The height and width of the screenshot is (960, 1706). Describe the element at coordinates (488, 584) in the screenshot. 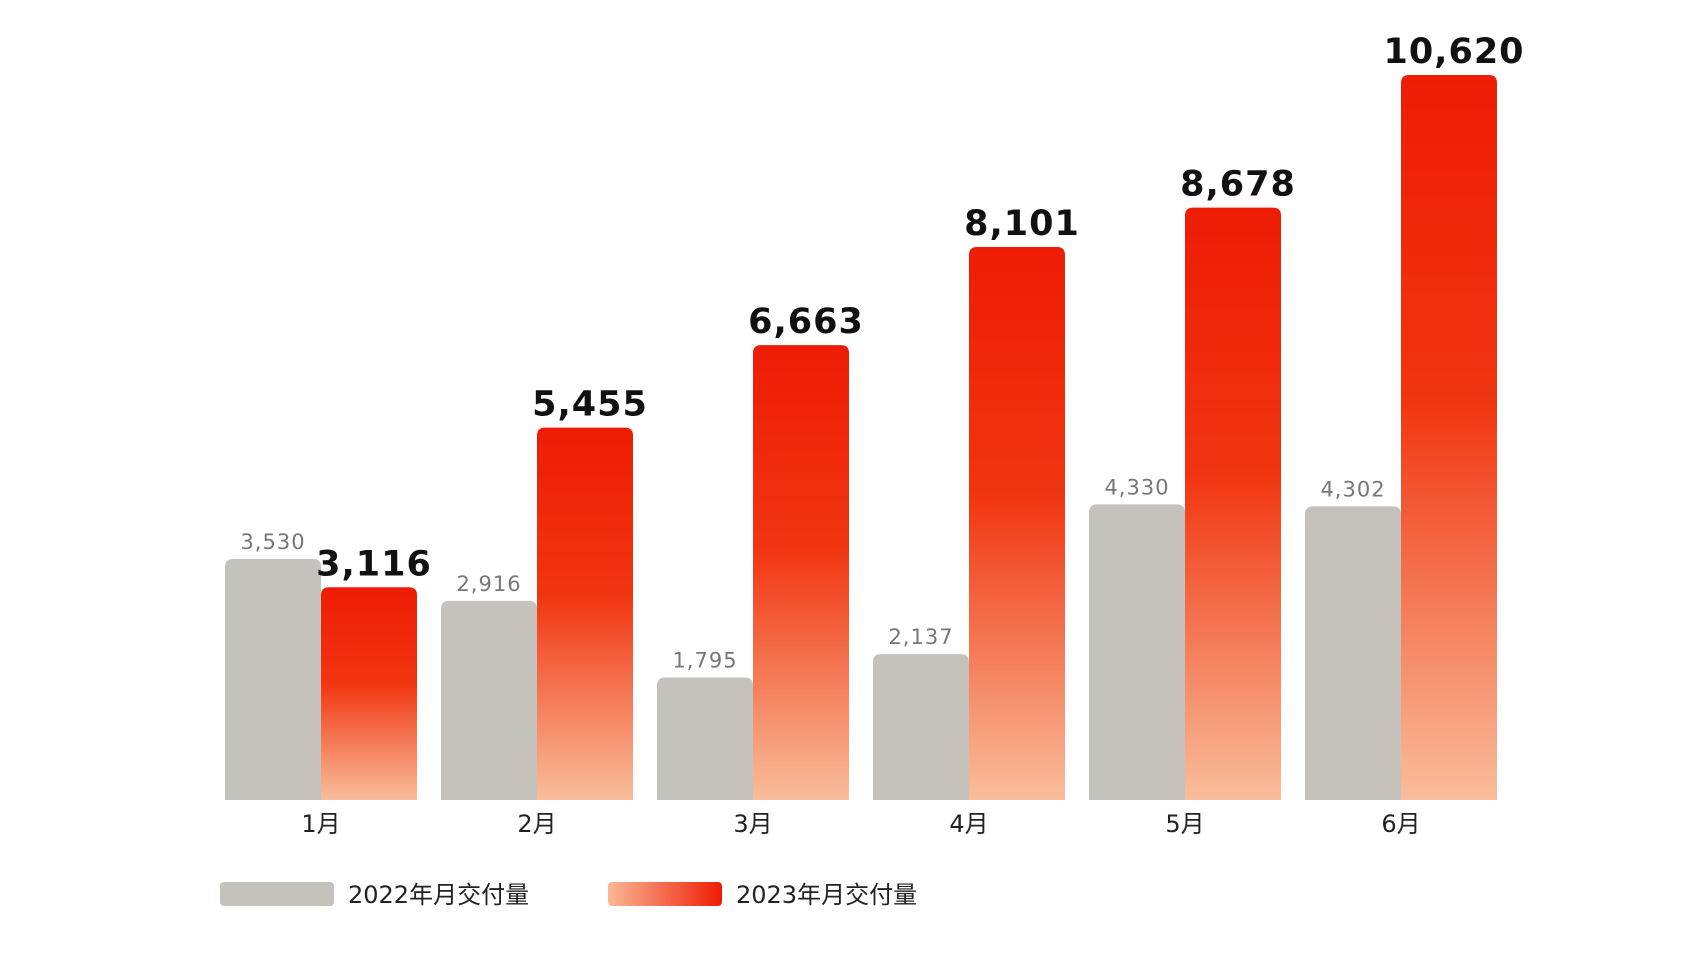

I see `value-label: 2,916` at that location.